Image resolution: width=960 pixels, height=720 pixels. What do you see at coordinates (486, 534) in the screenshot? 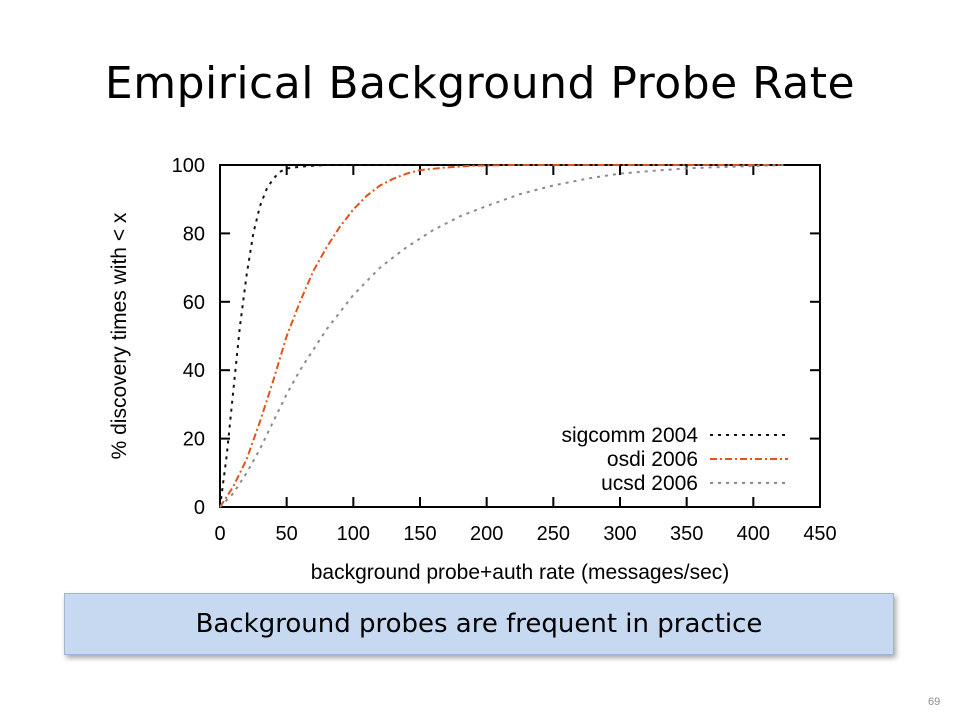
I see `x-tick-label: 200` at bounding box center [486, 534].